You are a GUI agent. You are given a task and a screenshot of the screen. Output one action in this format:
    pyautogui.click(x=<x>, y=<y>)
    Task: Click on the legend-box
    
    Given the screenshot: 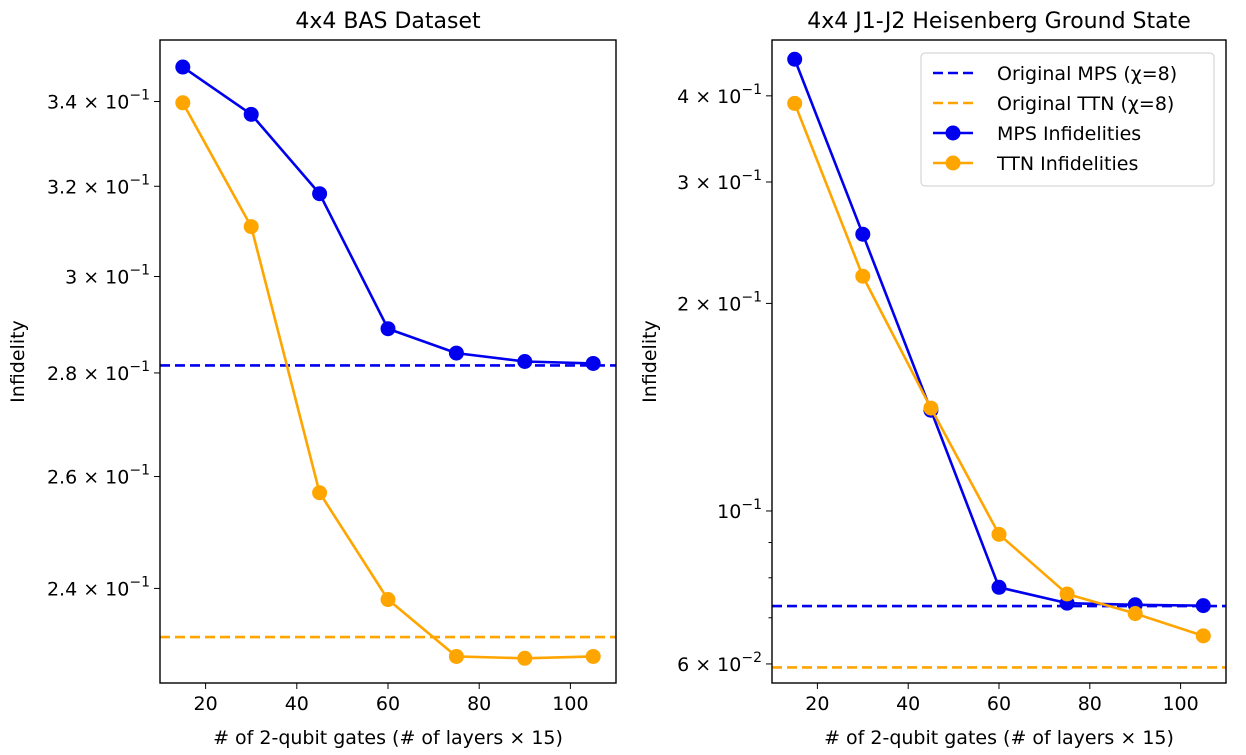 What is the action you would take?
    pyautogui.click(x=1067, y=119)
    